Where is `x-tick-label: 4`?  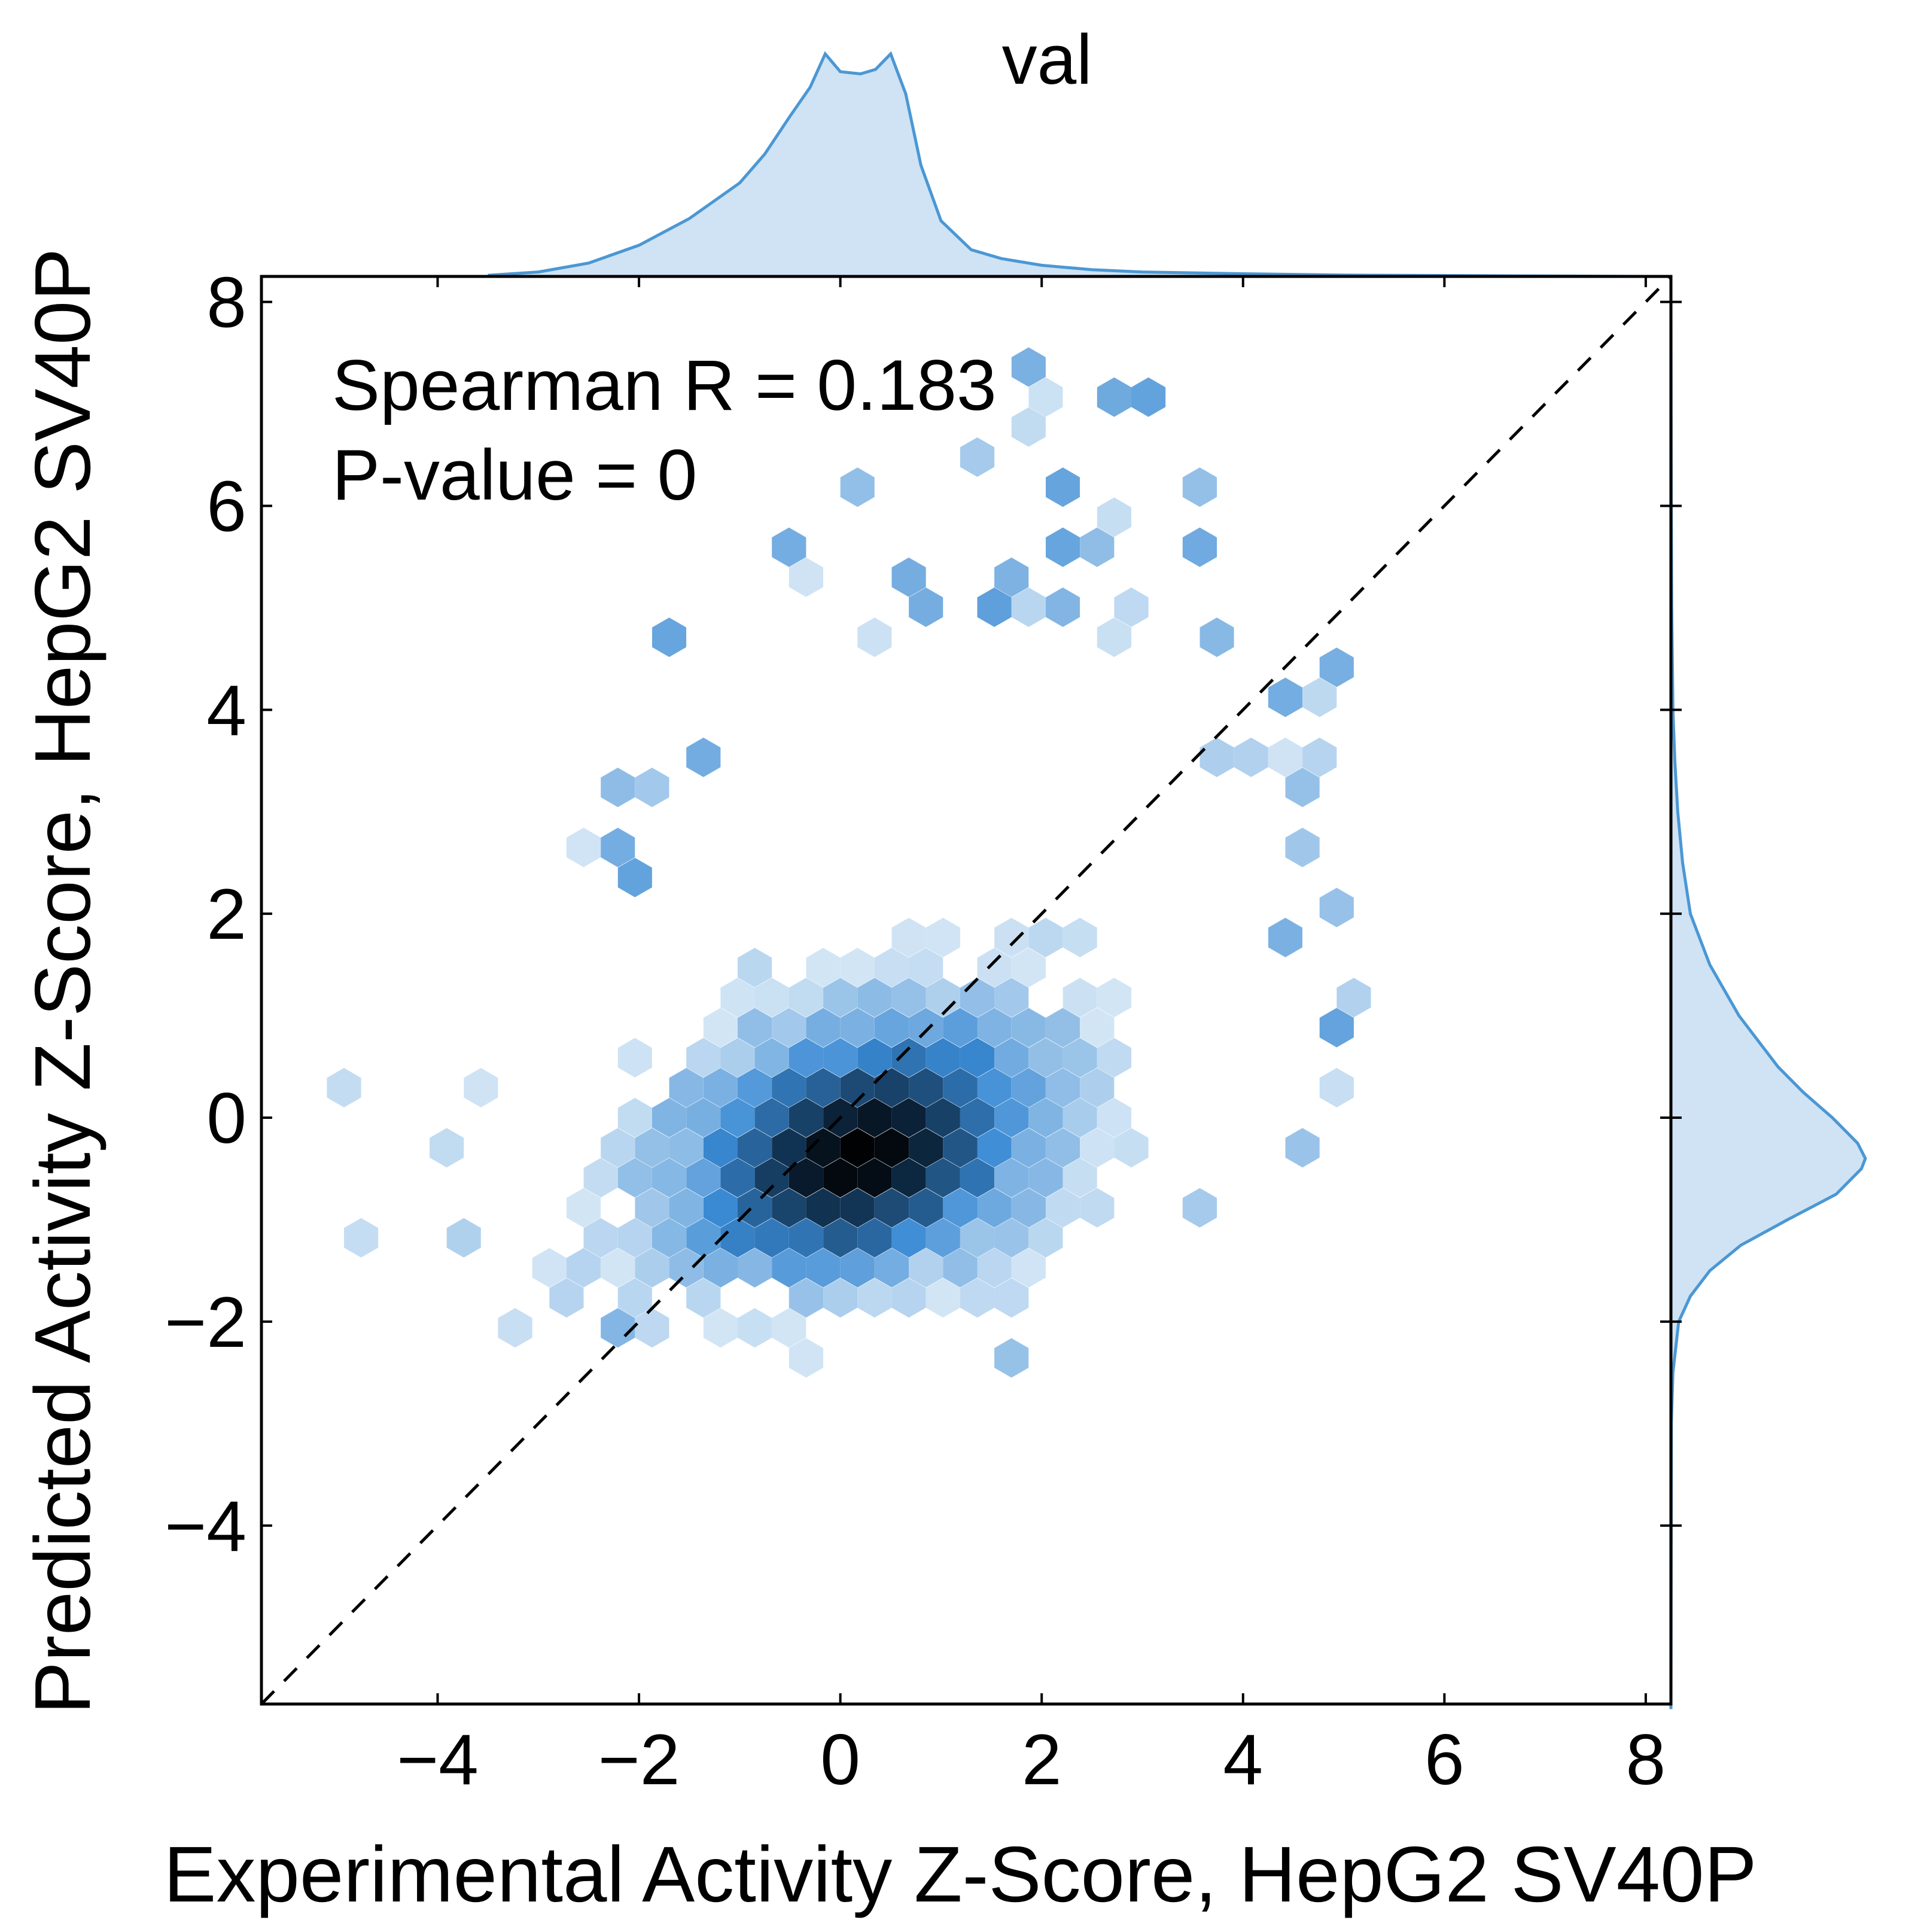 x-tick-label: 4 is located at coordinates (1243, 1760).